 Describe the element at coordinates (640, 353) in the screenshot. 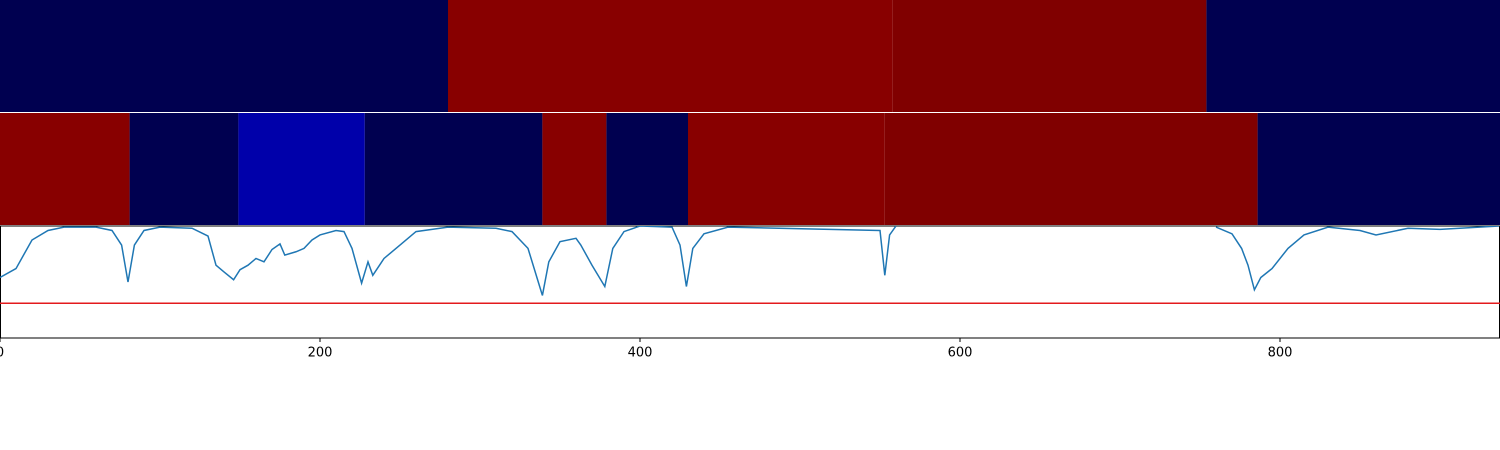

I see `x-tick-label: 400` at that location.